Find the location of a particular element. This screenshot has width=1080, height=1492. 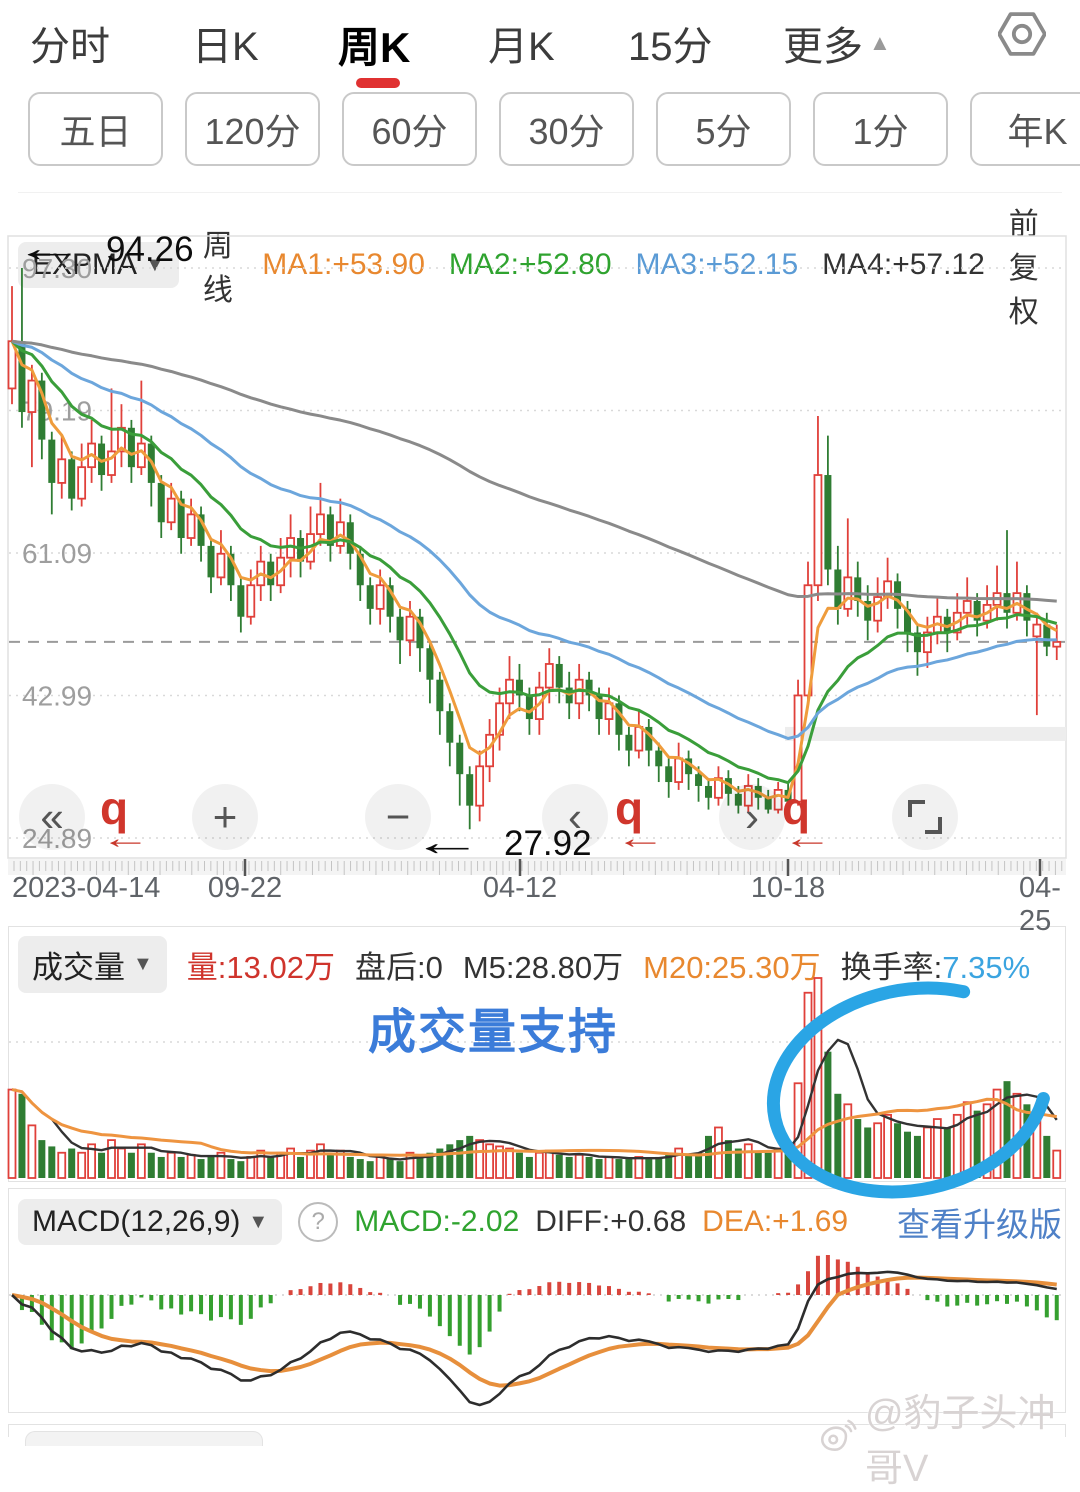

period-button-五日: 五日 is located at coordinates (95, 129).